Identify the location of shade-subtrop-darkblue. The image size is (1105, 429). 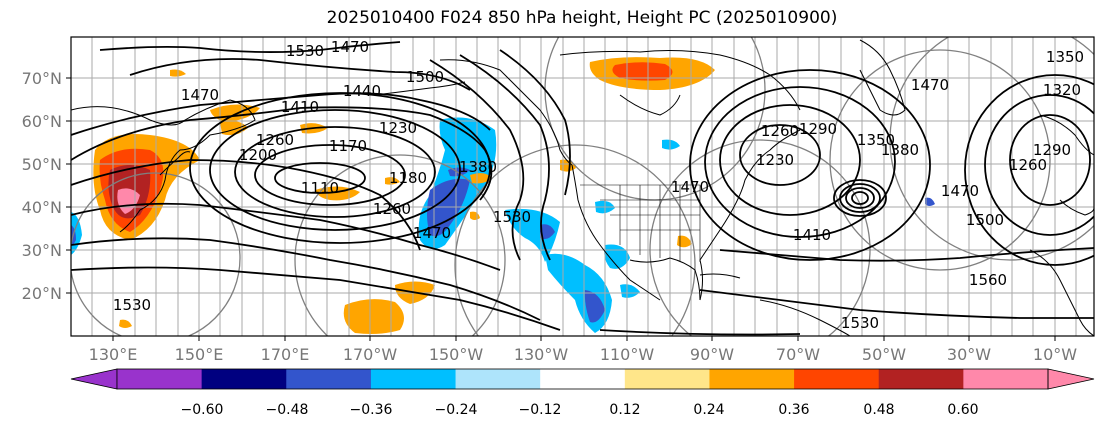
(594, 306).